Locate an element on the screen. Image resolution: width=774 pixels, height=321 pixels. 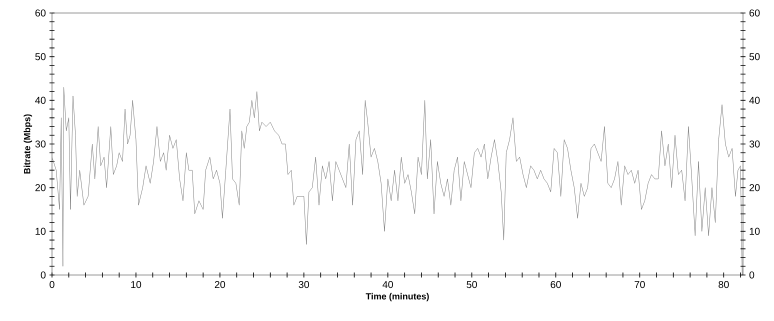
x-tick-label: 40 is located at coordinates (387, 284).